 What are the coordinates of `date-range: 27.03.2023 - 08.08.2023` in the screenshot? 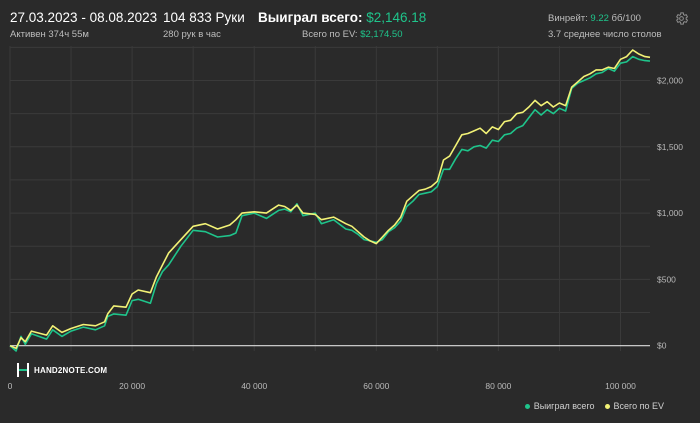 It's located at (84, 17).